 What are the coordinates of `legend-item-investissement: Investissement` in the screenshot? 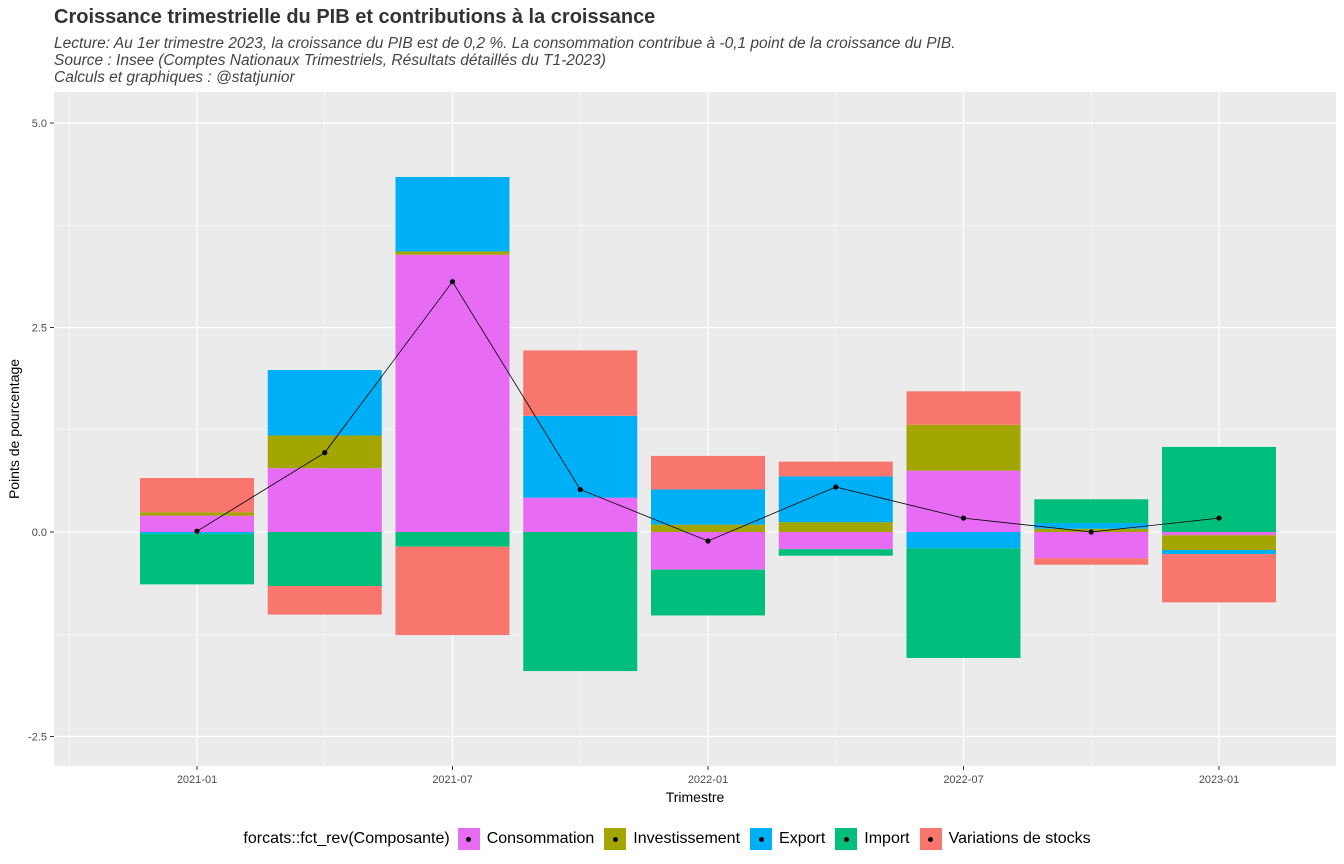 It's located at (672, 839).